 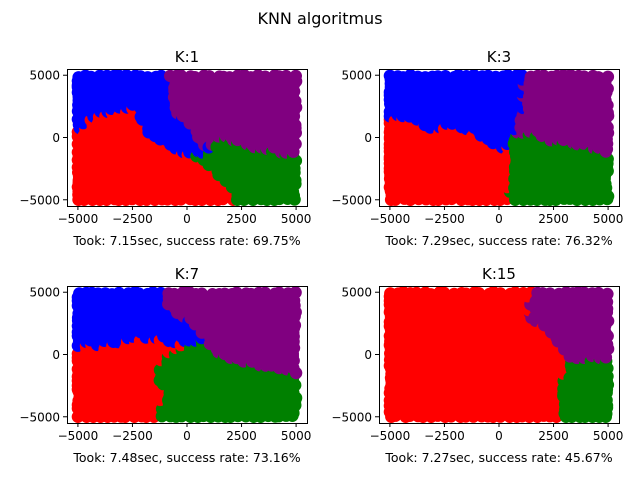 What do you see at coordinates (499, 57) in the screenshot?
I see `subplot-title: K:3` at bounding box center [499, 57].